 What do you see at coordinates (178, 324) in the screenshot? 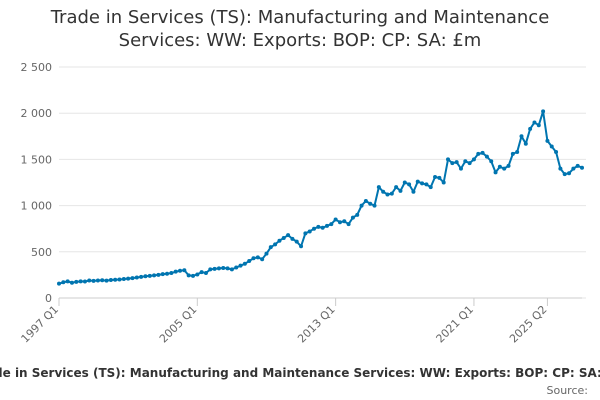
I see `x-tick-label: 2005 Q1` at bounding box center [178, 324].